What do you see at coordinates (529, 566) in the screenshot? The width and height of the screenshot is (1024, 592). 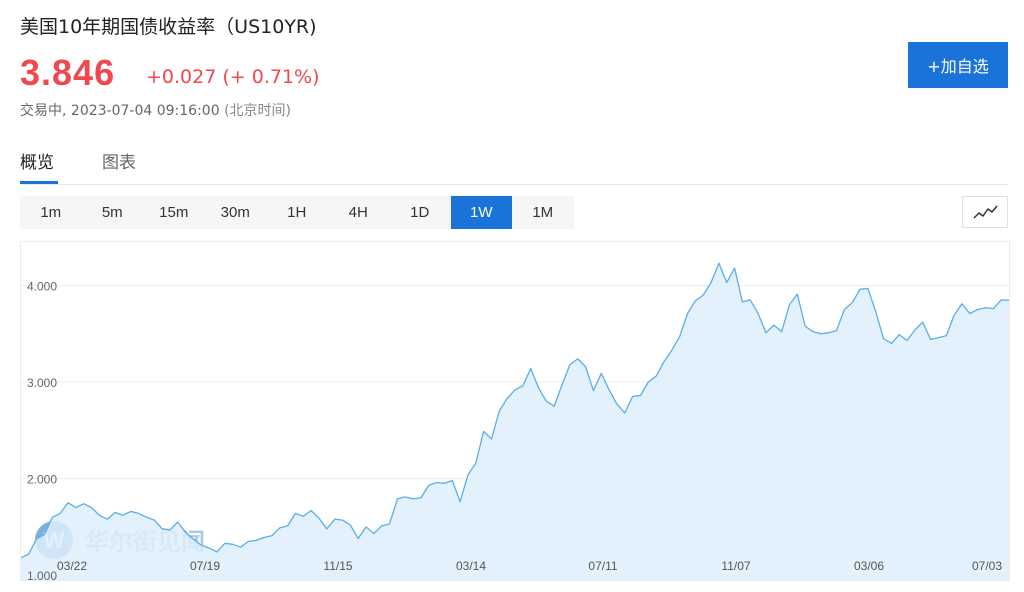 I see `x-axis-labels: 03/22 07/19 11/15 03/14 07/11 11/07 03/06 07/03` at bounding box center [529, 566].